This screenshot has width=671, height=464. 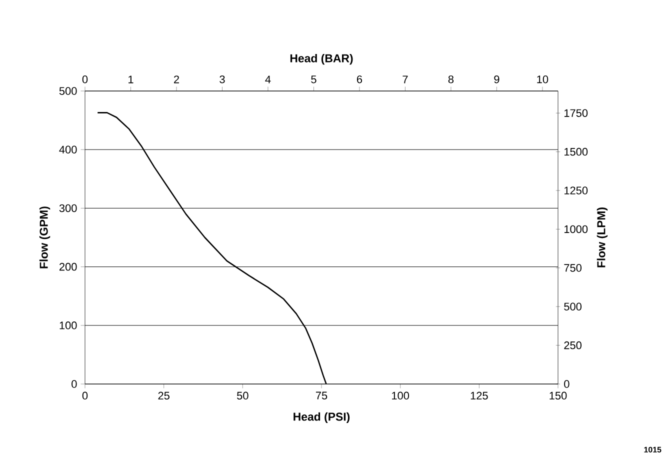 What do you see at coordinates (405, 80) in the screenshot?
I see `x2-tick-label: 7` at bounding box center [405, 80].